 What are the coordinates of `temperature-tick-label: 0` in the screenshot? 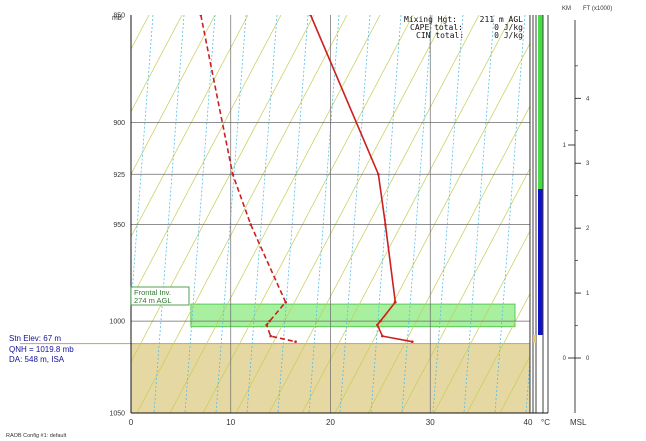 It's located at (131, 422).